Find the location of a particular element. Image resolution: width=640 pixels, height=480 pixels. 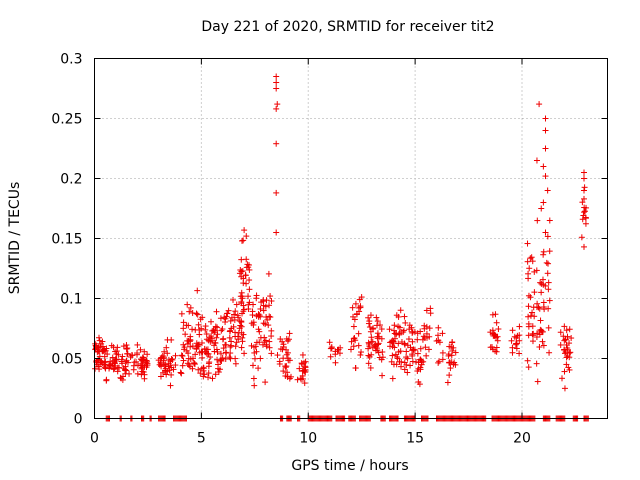

y-tick-label: 0 is located at coordinates (78, 420).